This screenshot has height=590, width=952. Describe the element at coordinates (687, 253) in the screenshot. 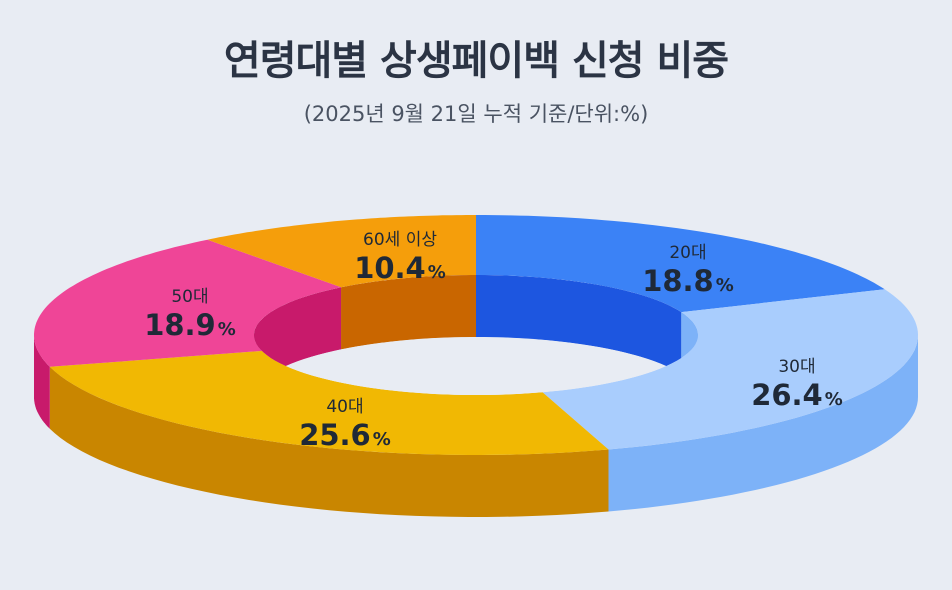

I see `slice-label-20s: 20대` at that location.